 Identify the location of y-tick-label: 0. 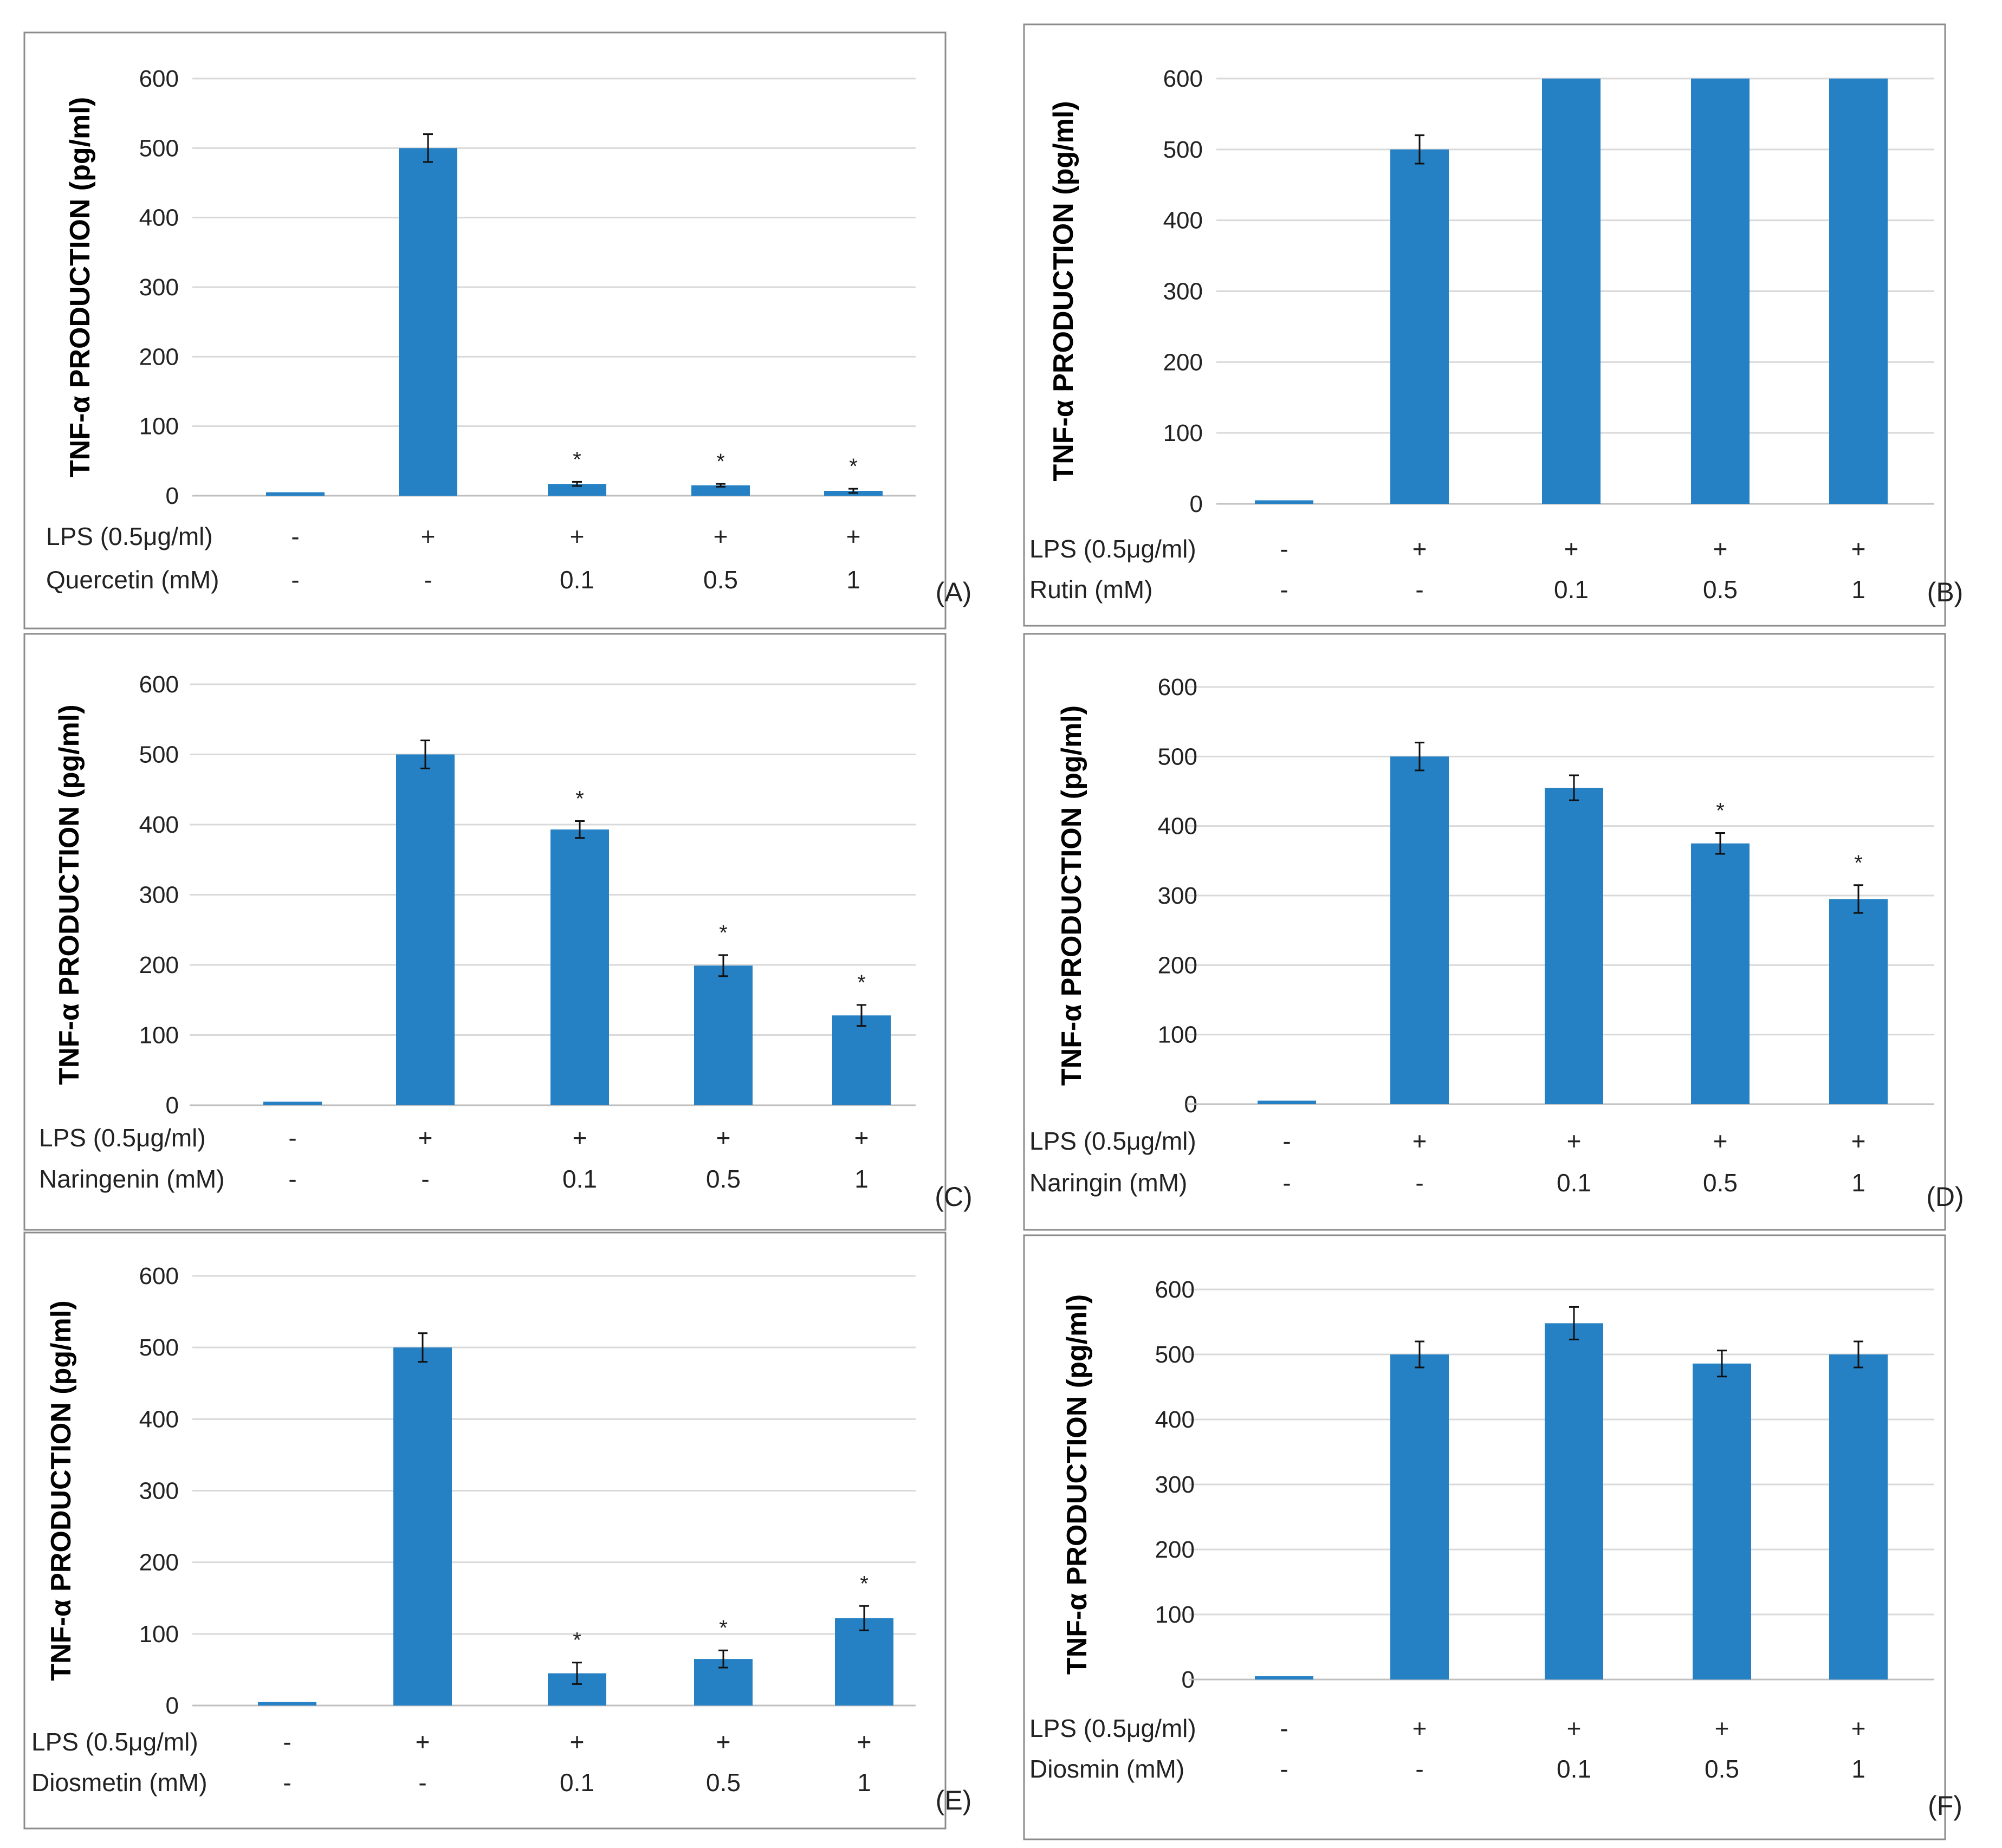
(172, 496).